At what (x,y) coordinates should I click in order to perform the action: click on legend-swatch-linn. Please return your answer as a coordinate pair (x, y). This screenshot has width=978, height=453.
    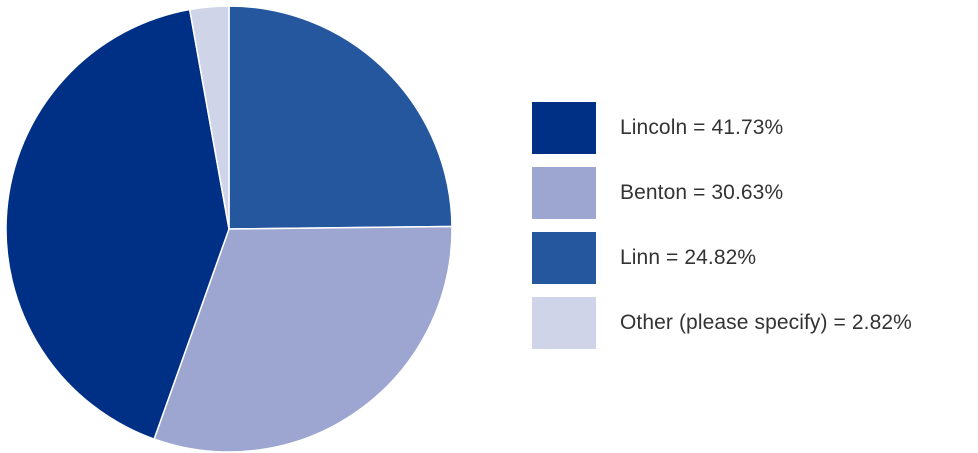
    Looking at the image, I should click on (564, 258).